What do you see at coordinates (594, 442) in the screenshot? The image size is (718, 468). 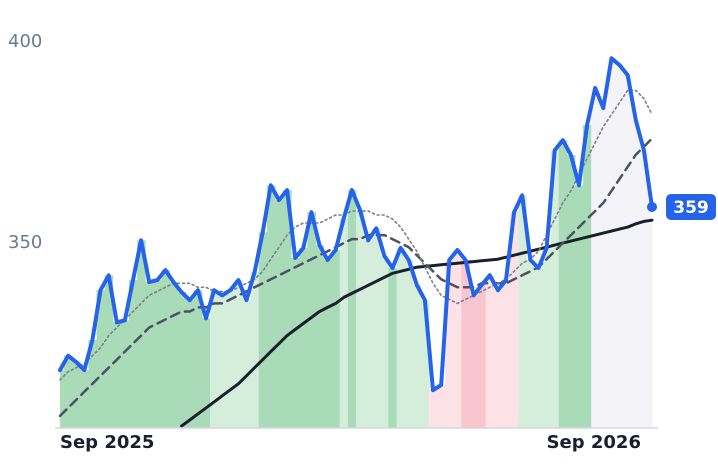 I see `x-tick-label: Sep 2026` at bounding box center [594, 442].